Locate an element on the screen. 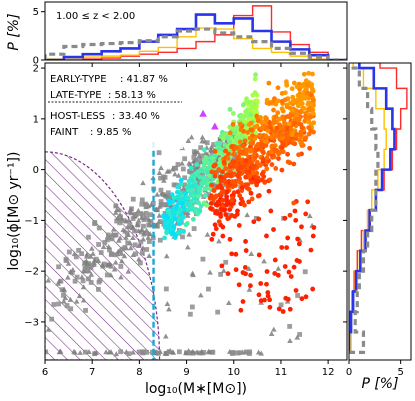  legend-early-type-label: EARLY-TYPE is located at coordinates (78, 79).